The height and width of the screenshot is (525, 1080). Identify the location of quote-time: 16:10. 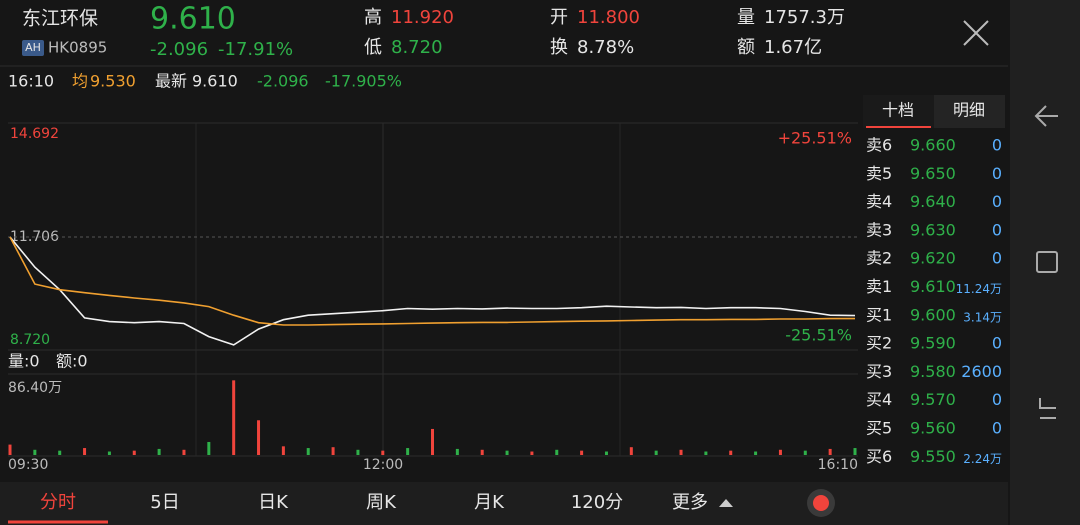
(31, 81).